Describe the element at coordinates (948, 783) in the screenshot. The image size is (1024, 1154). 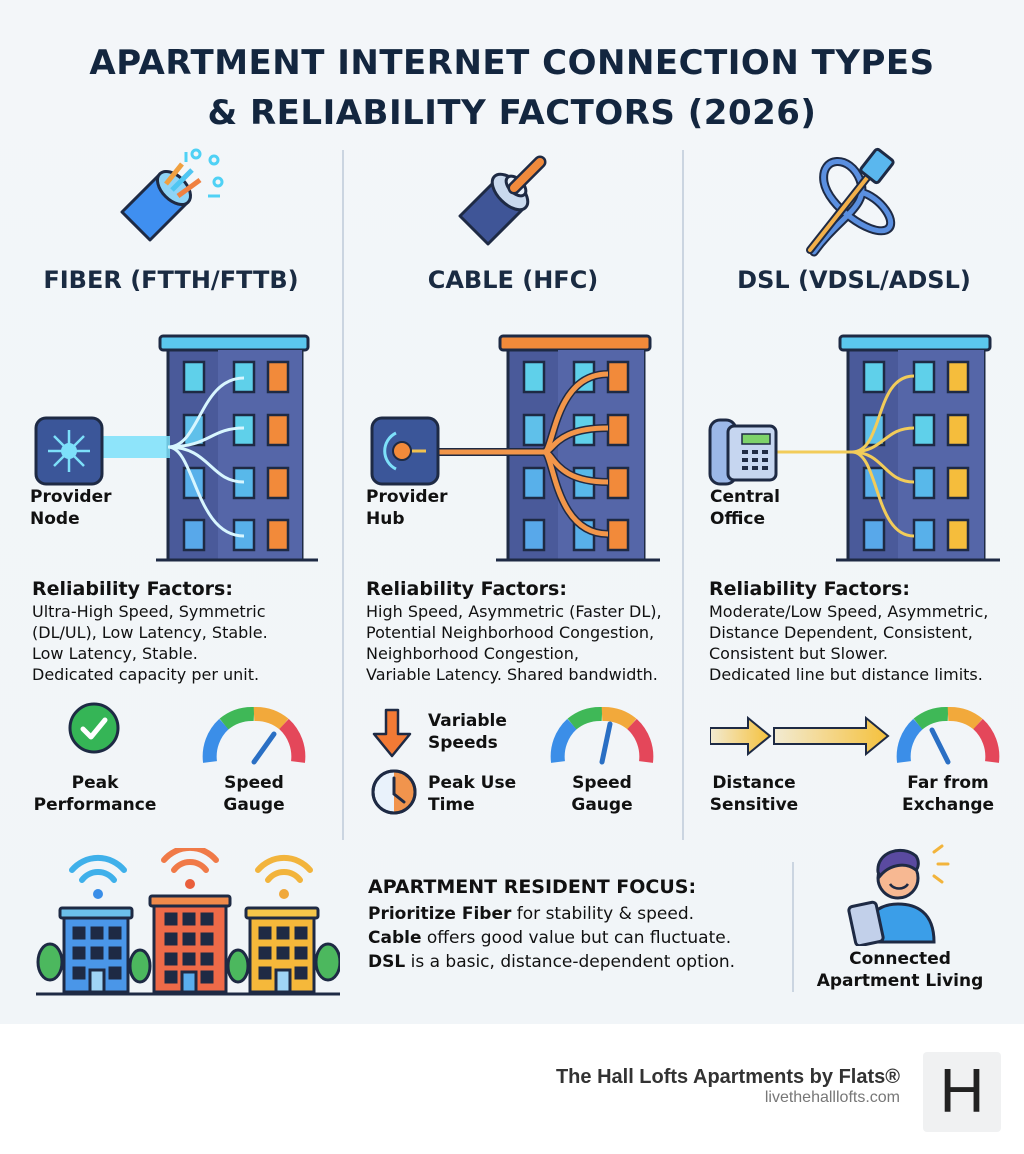
I see `indicator-label-line: Far from` at that location.